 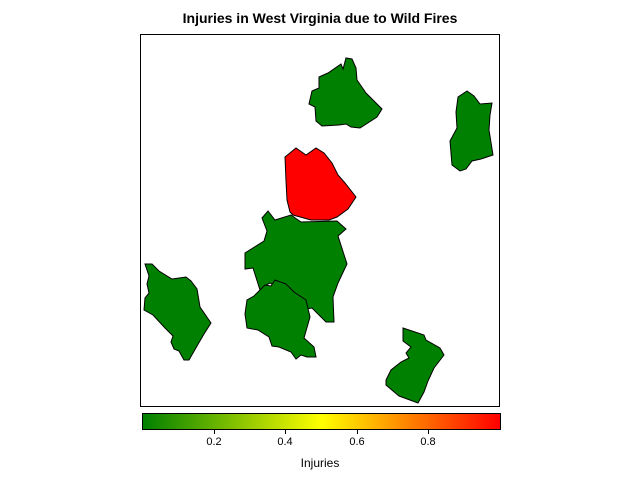 What do you see at coordinates (321, 421) in the screenshot?
I see `legend-color-bar` at bounding box center [321, 421].